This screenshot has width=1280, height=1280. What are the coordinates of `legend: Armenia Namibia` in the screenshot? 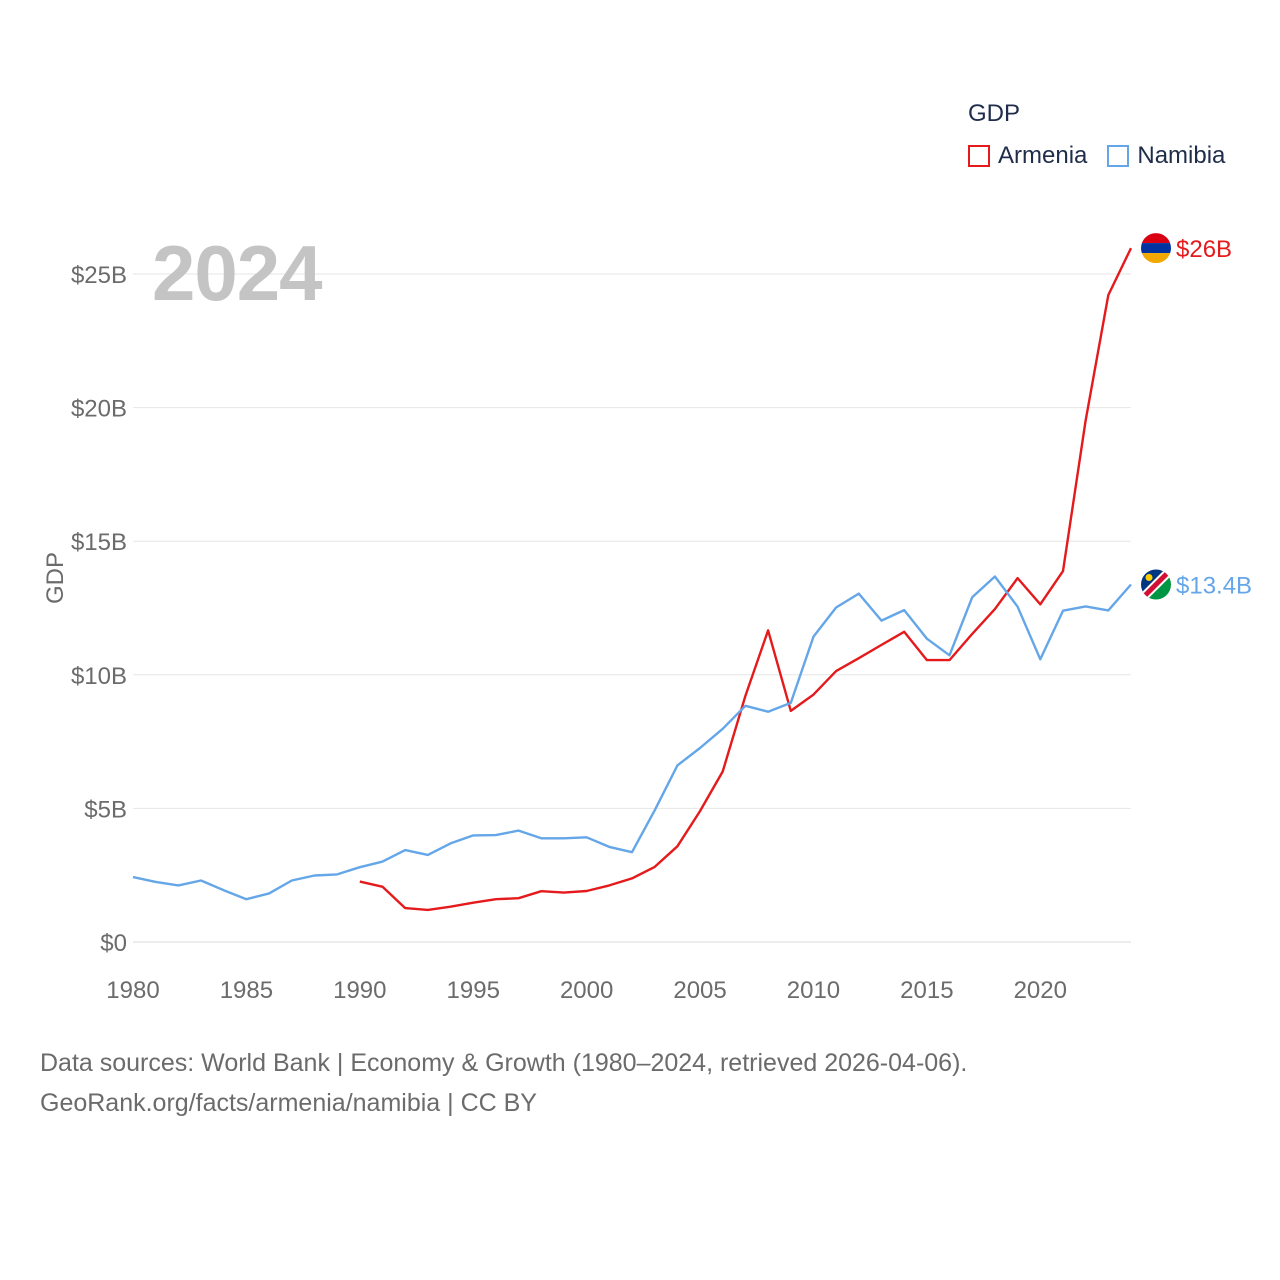 It's located at (1106, 156).